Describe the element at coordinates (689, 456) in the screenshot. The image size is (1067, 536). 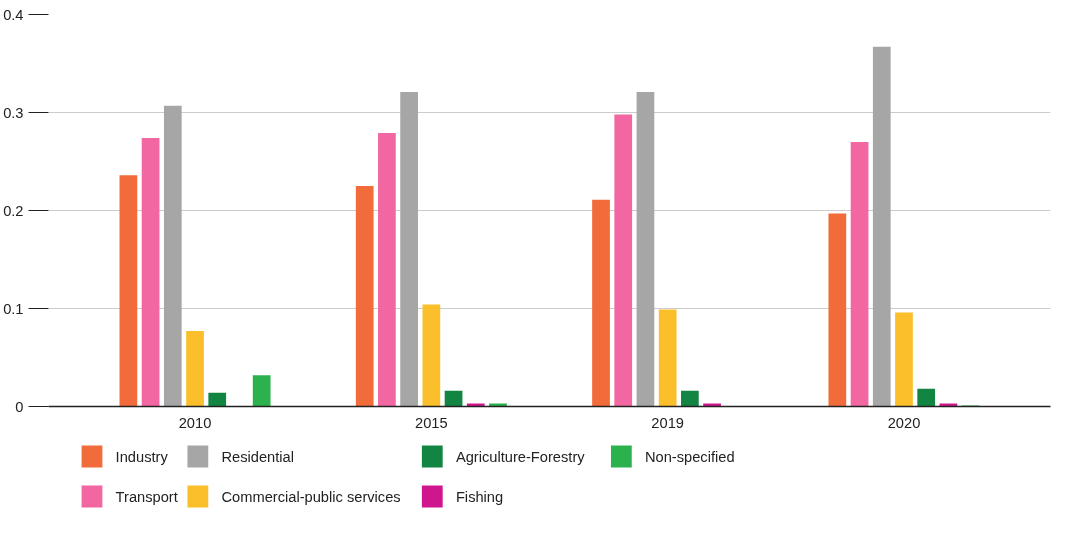
I see `legend-label: Non-specified` at that location.